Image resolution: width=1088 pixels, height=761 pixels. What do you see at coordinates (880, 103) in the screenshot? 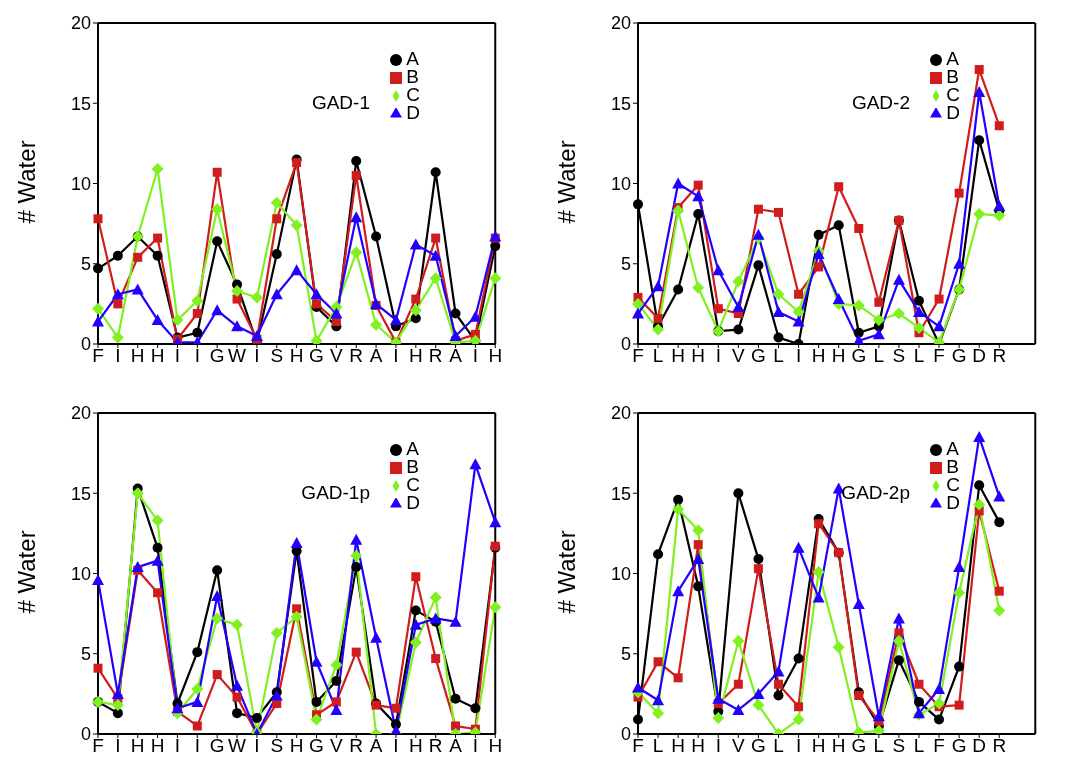
I see `text: GAD-2` at bounding box center [880, 103].